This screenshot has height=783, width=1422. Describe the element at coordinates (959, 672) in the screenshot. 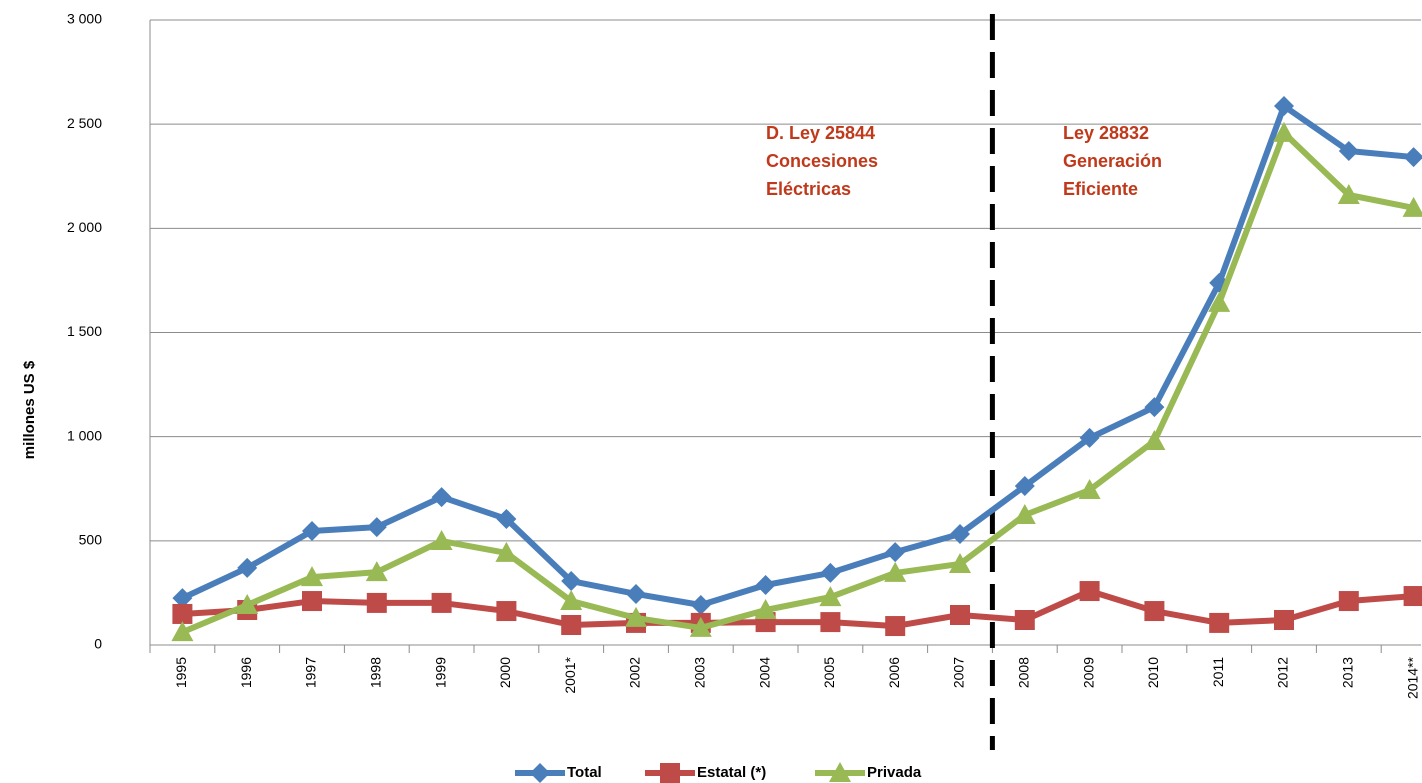

I see `x-tick-label: 2007` at that location.